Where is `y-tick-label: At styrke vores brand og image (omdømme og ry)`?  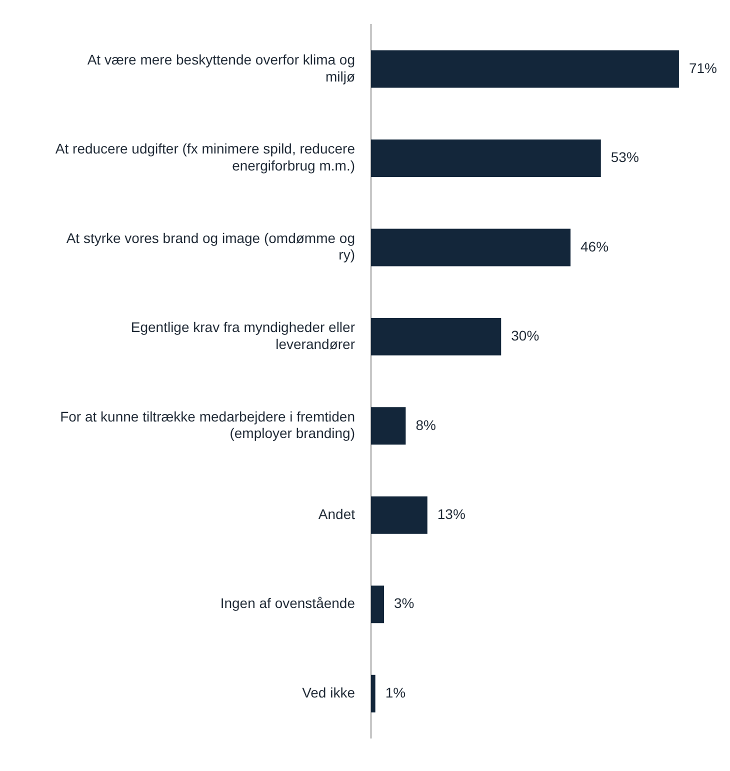
y-tick-label: At styrke vores brand og image (omdømme og ry) is located at coordinates (210, 246).